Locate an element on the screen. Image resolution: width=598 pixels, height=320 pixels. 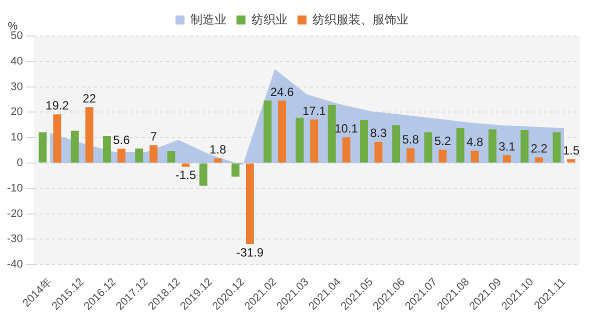
data-label: 10.1 is located at coordinates (346, 129).